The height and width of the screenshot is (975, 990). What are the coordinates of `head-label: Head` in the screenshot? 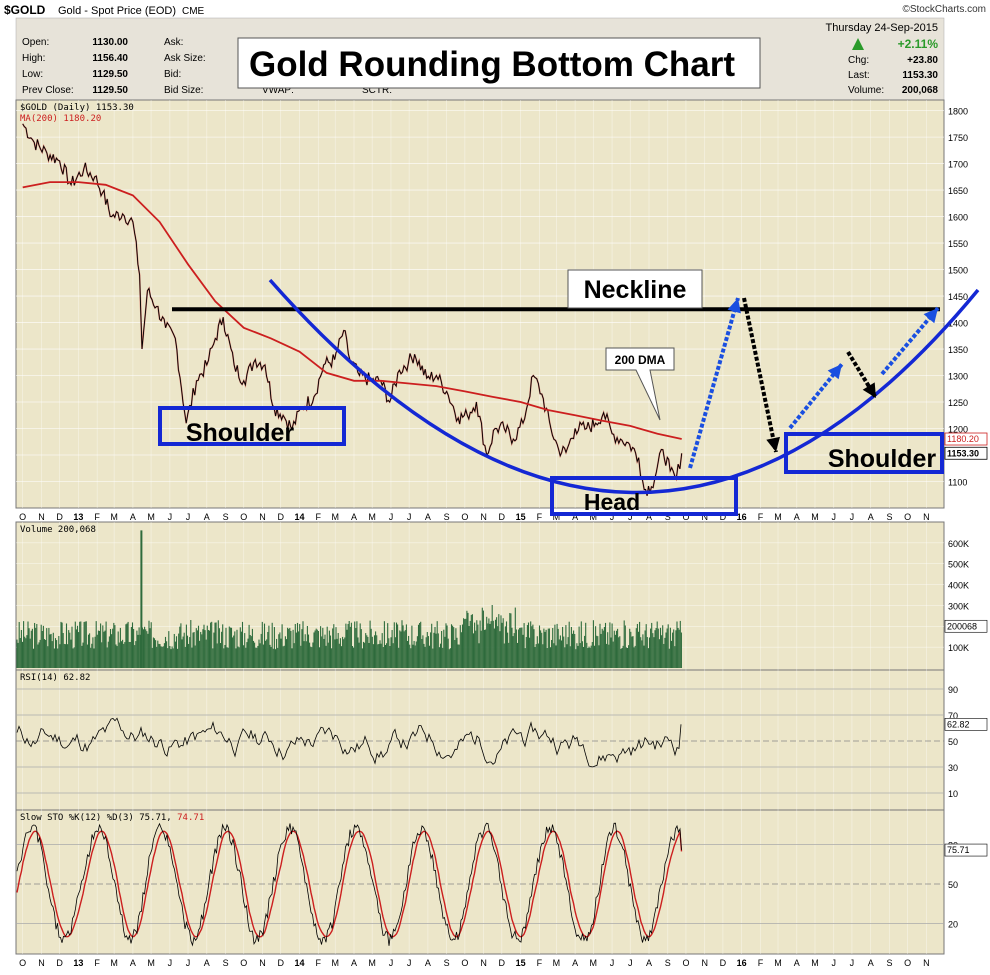 It's located at (612, 502).